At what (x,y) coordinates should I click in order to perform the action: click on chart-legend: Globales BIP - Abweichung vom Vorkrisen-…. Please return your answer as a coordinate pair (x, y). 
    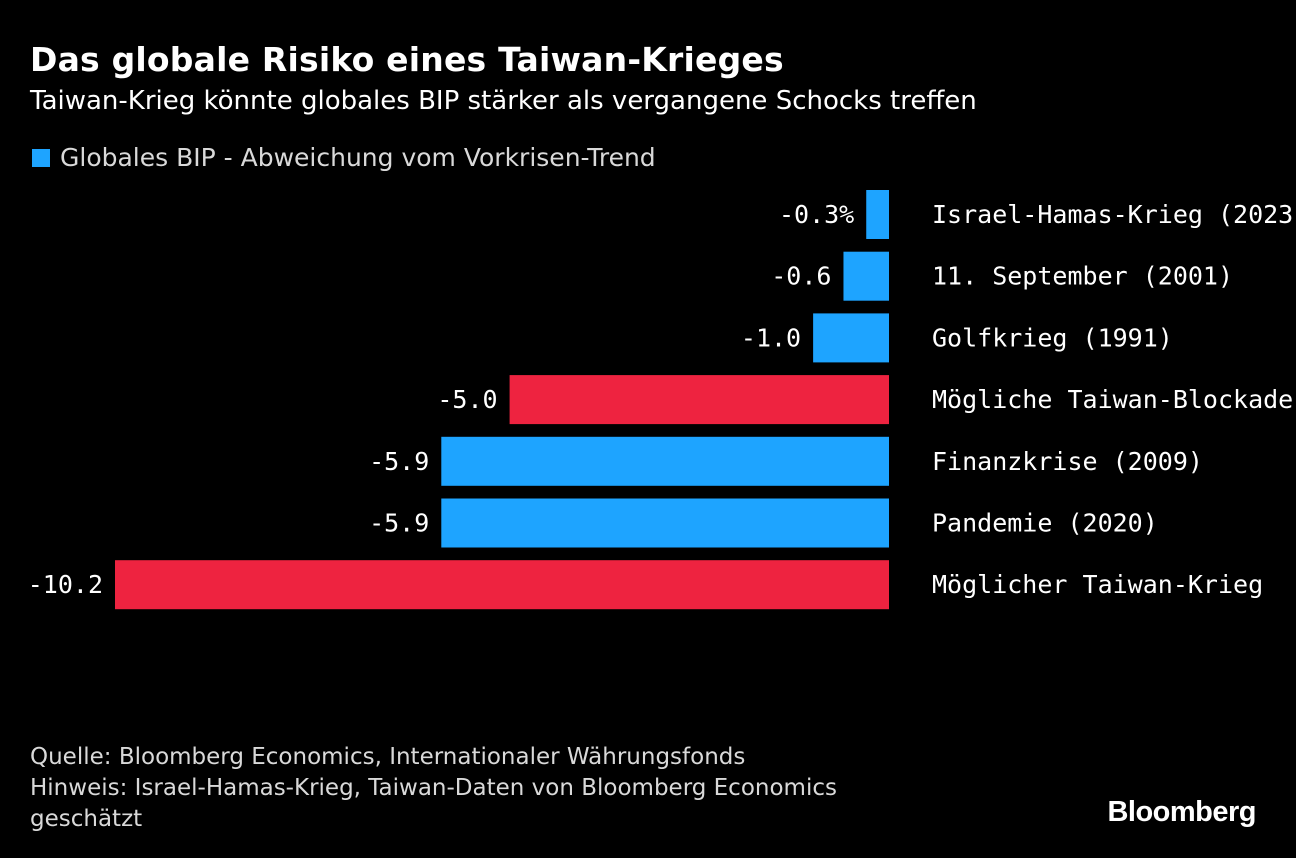
    Looking at the image, I should click on (344, 157).